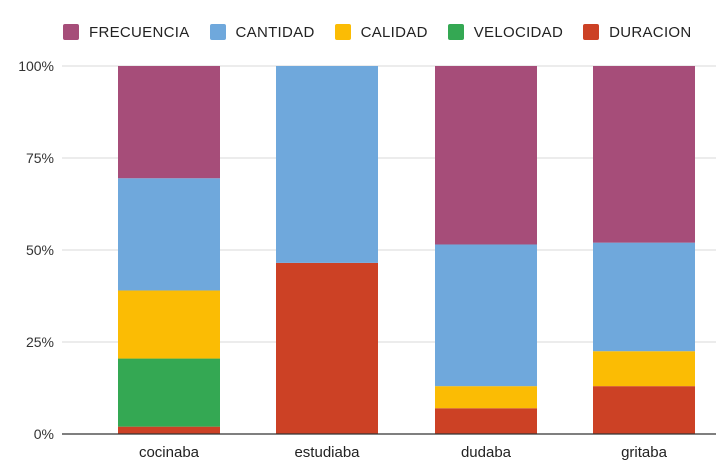  I want to click on bar-estudiaba-cantidad, so click(327, 164).